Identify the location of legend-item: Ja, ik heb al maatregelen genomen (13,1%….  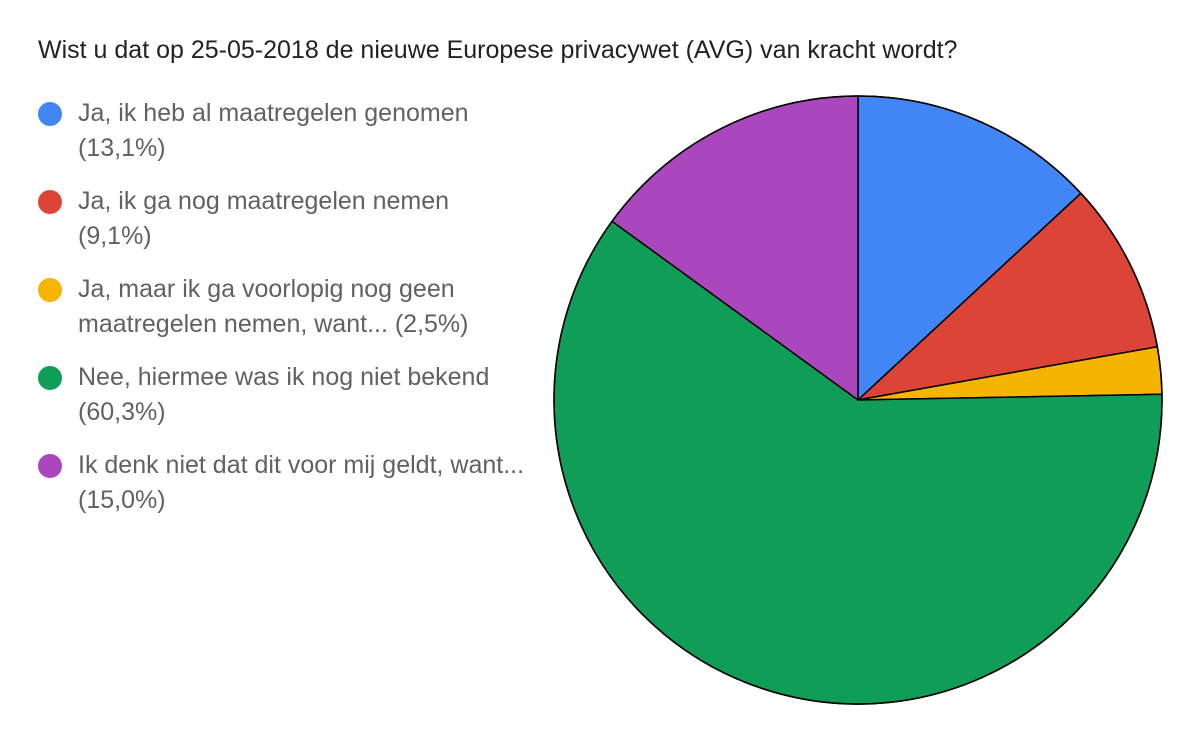
(283, 131).